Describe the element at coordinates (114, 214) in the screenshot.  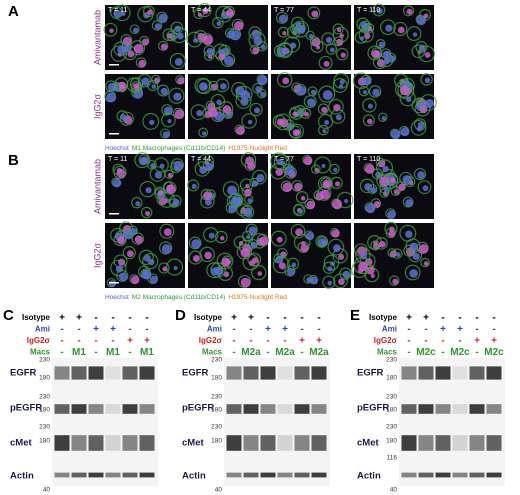
I see `scale-bar` at that location.